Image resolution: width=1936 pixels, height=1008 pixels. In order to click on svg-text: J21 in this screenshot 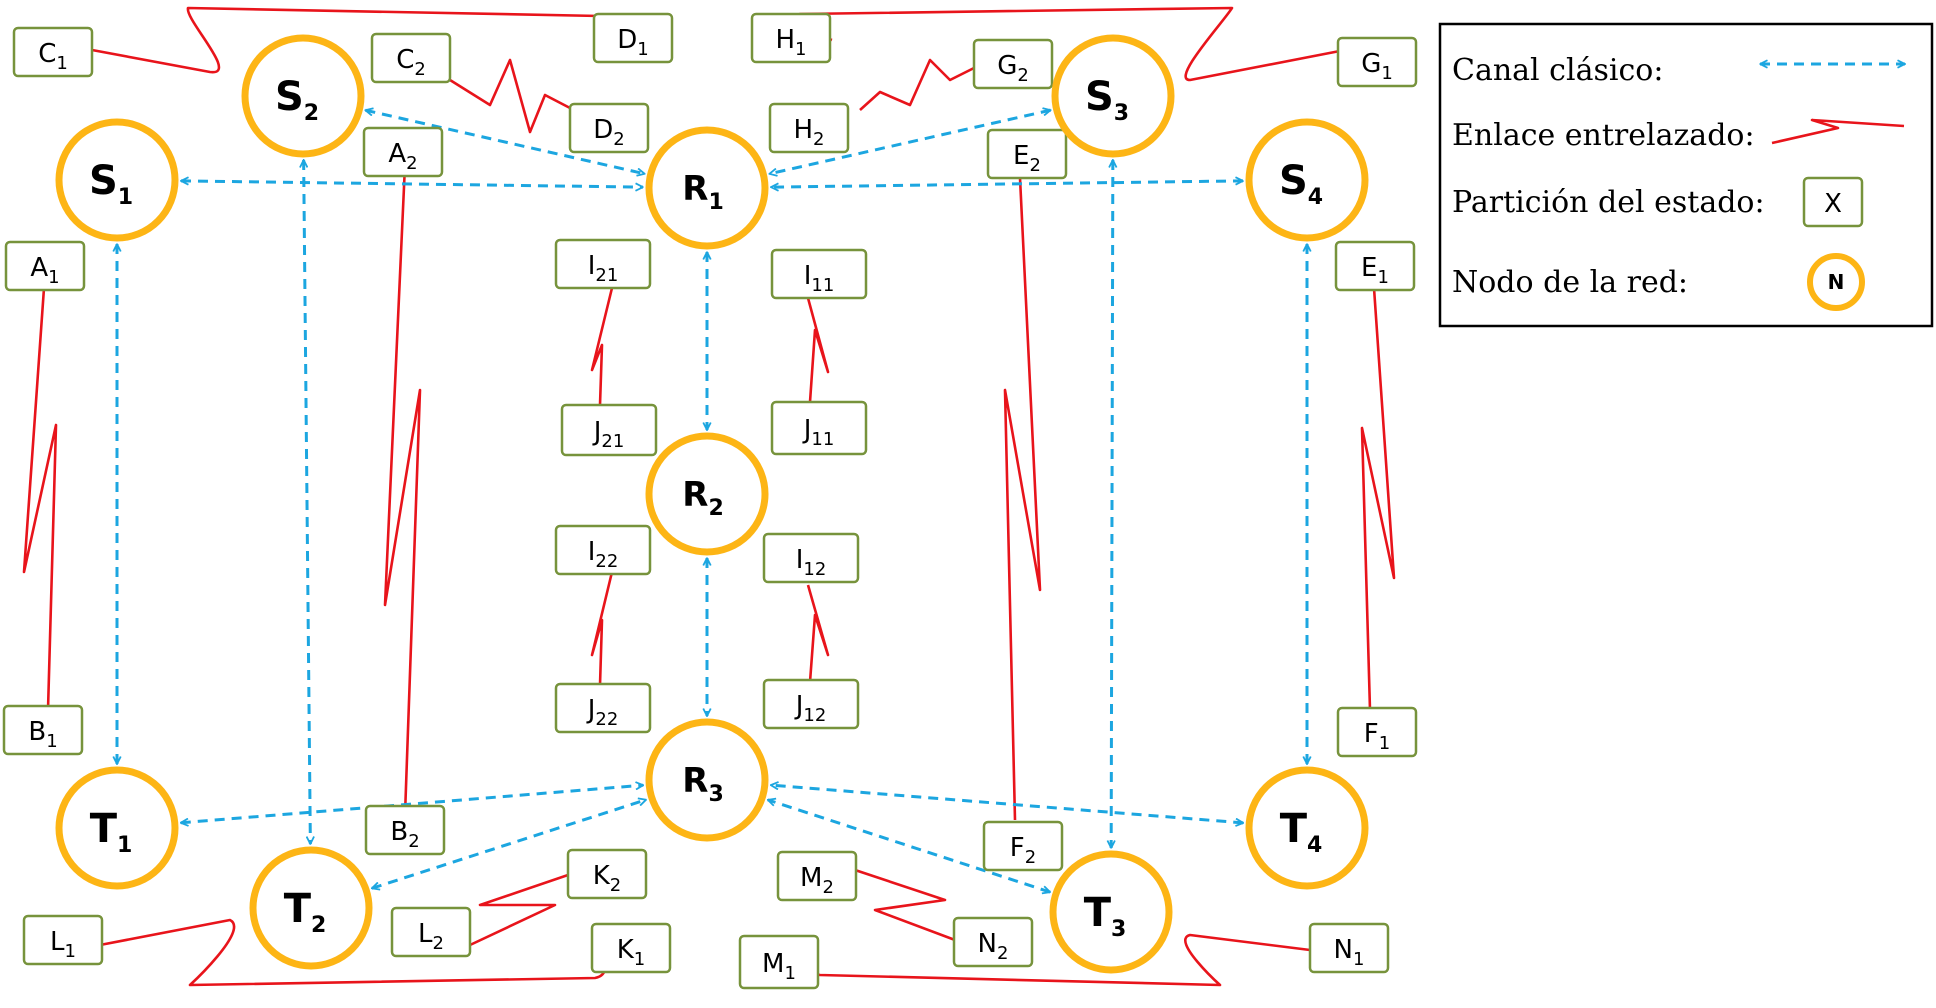, I will do `click(608, 434)`.